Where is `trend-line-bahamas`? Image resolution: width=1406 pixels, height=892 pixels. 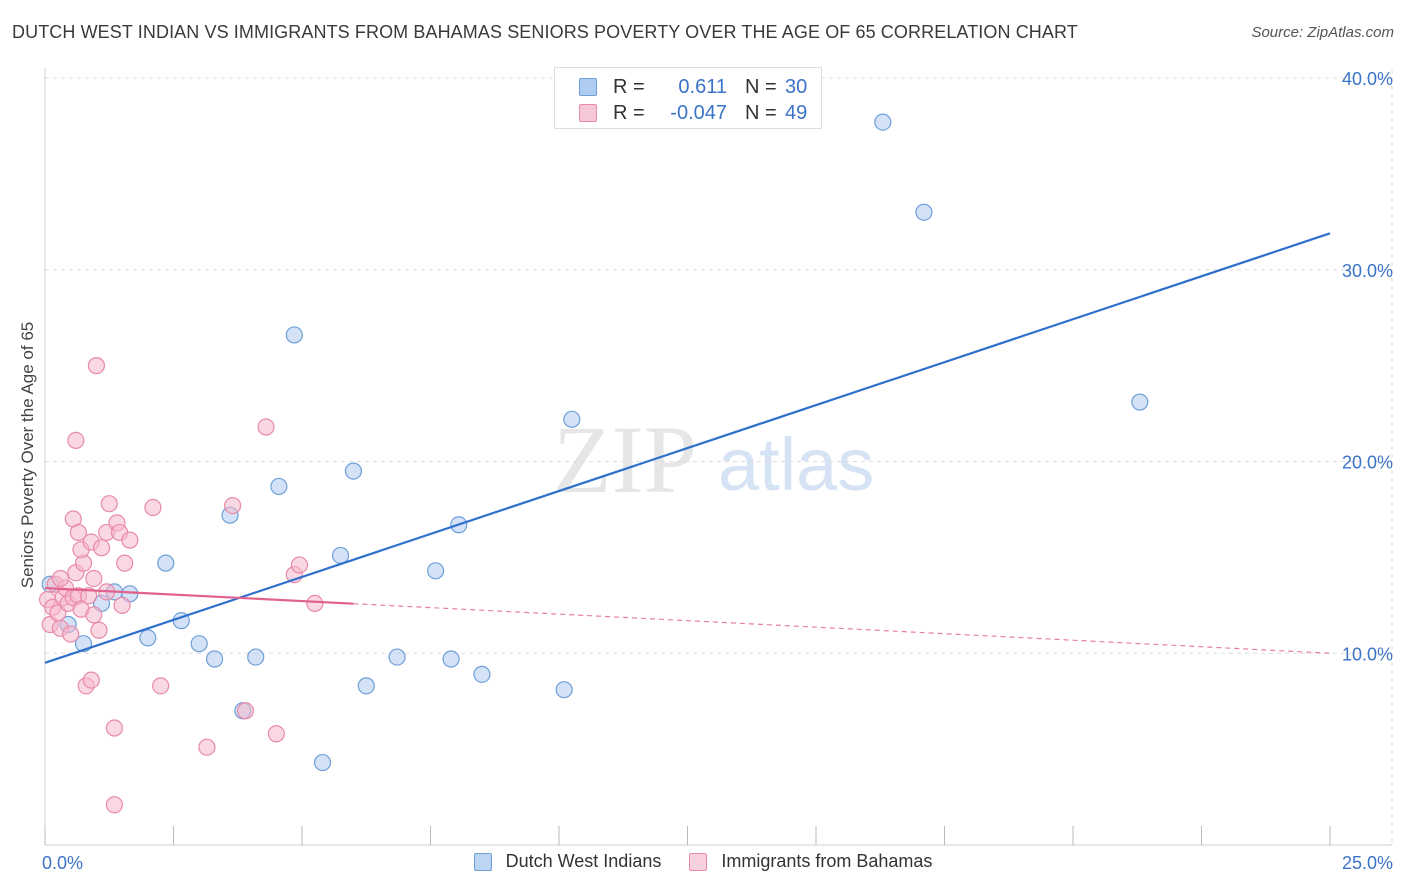 trend-line-bahamas is located at coordinates (199, 595).